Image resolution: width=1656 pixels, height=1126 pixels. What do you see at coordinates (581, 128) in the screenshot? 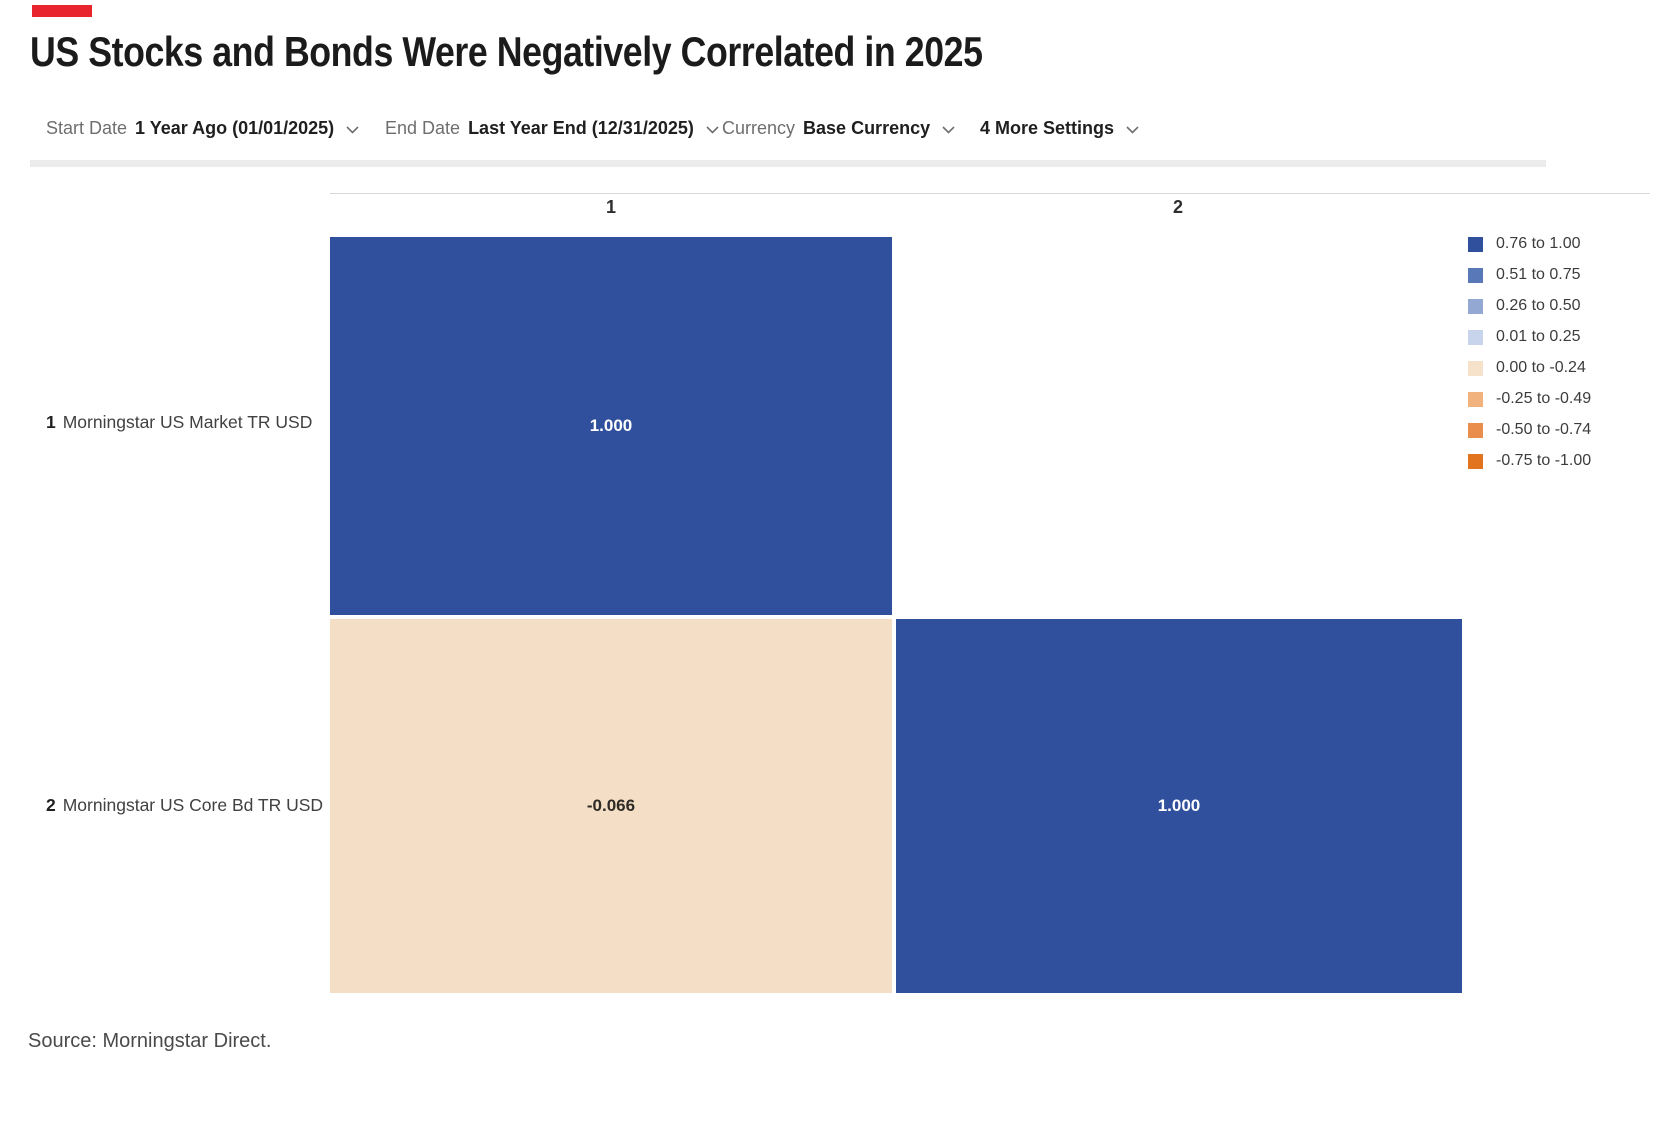
I see `end-date-value: Last Year End (12/31/2025)` at bounding box center [581, 128].